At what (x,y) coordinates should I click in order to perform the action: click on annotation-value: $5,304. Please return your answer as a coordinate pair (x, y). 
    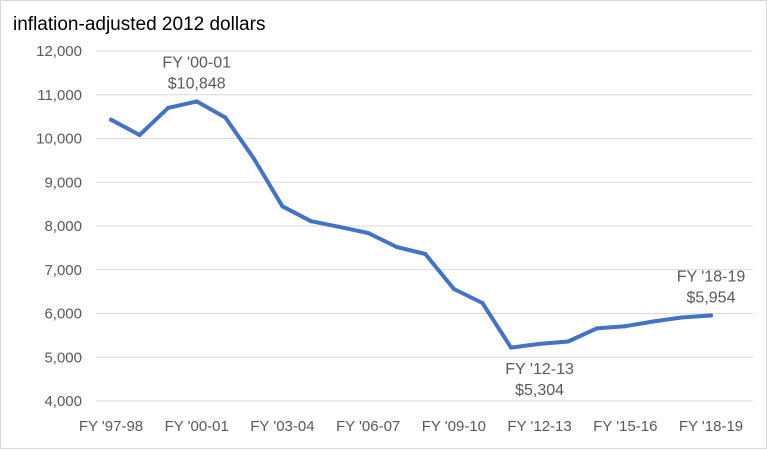
    Looking at the image, I should click on (539, 390).